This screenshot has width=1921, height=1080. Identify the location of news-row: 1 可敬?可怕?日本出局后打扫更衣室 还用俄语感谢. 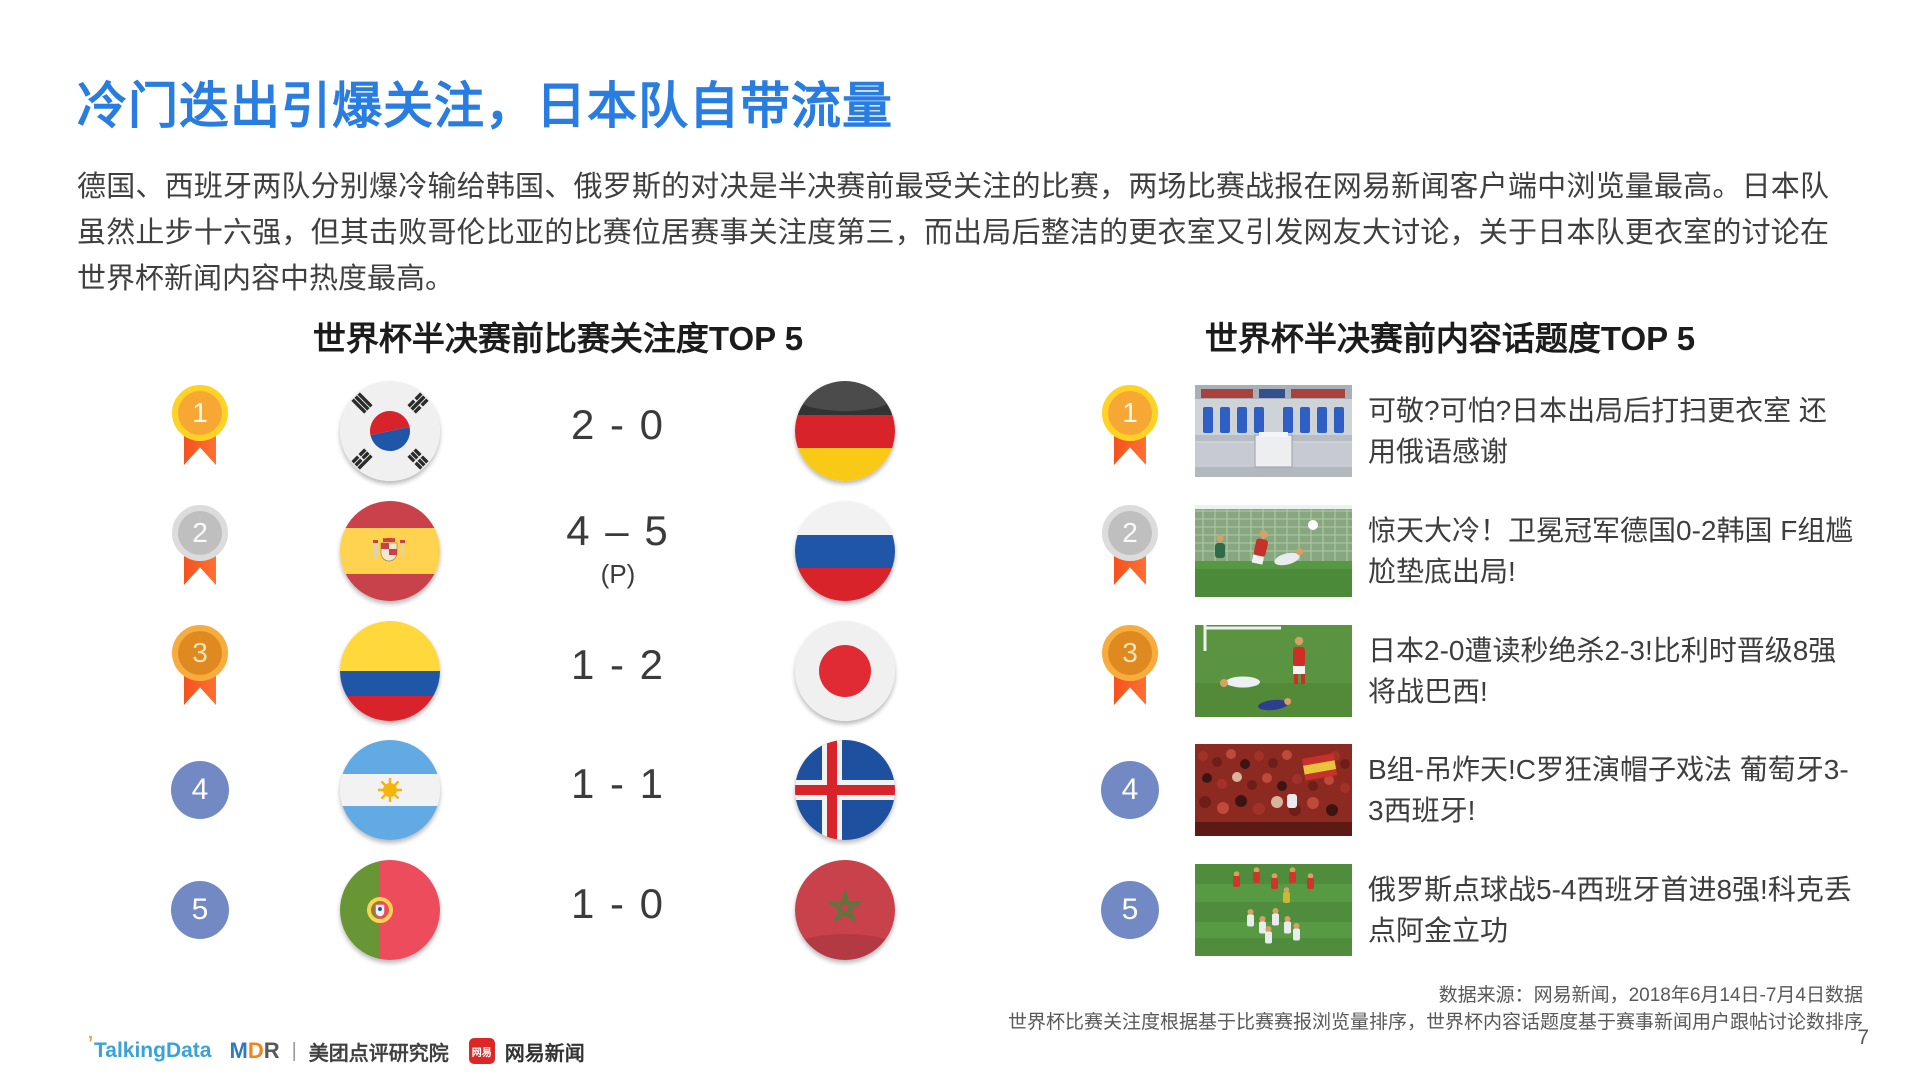
(960, 431).